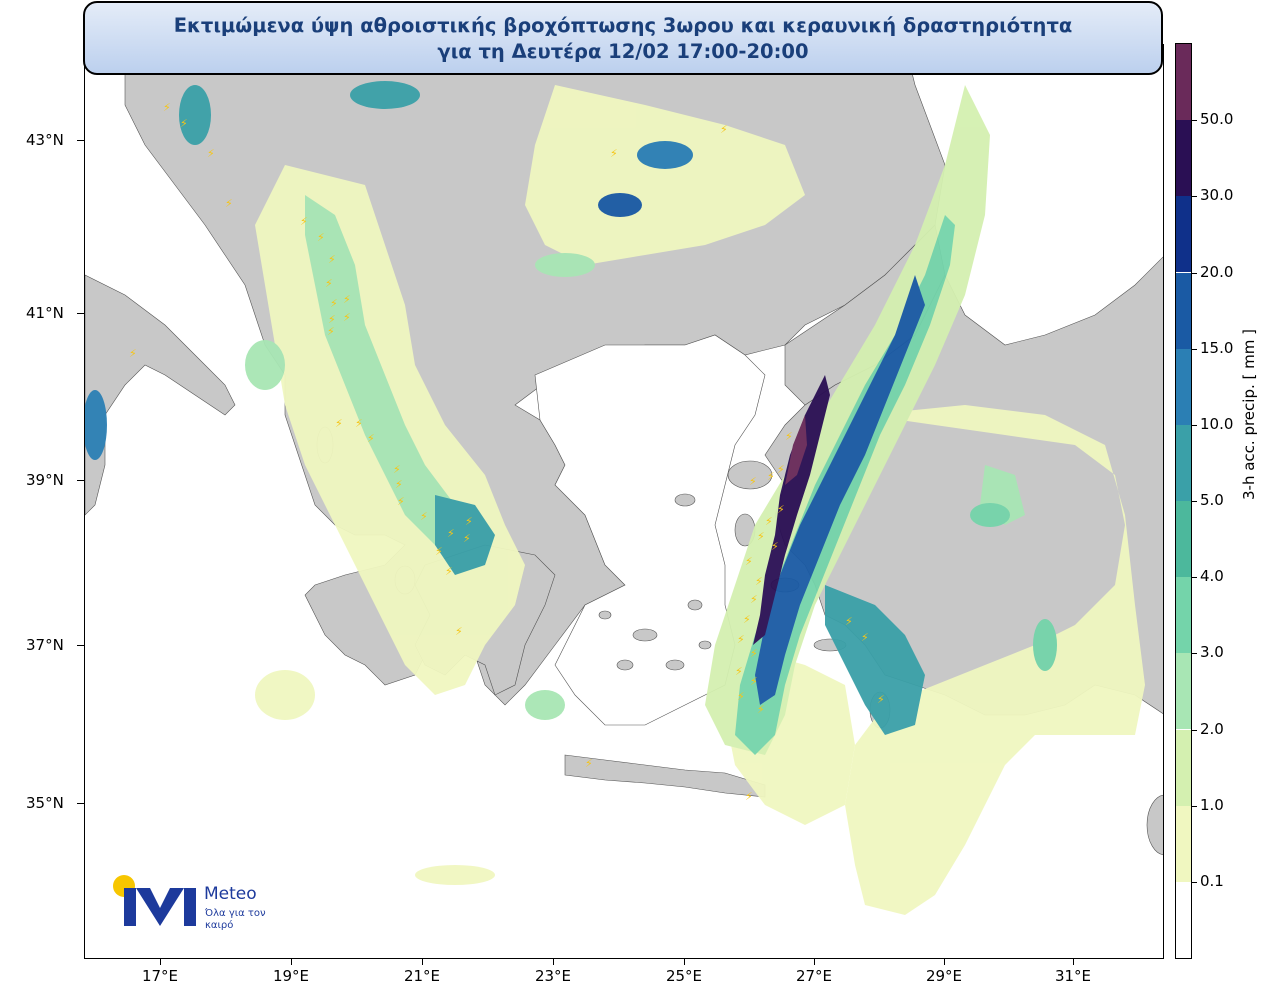  I want to click on precip-extreme-core, so click(796, 450).